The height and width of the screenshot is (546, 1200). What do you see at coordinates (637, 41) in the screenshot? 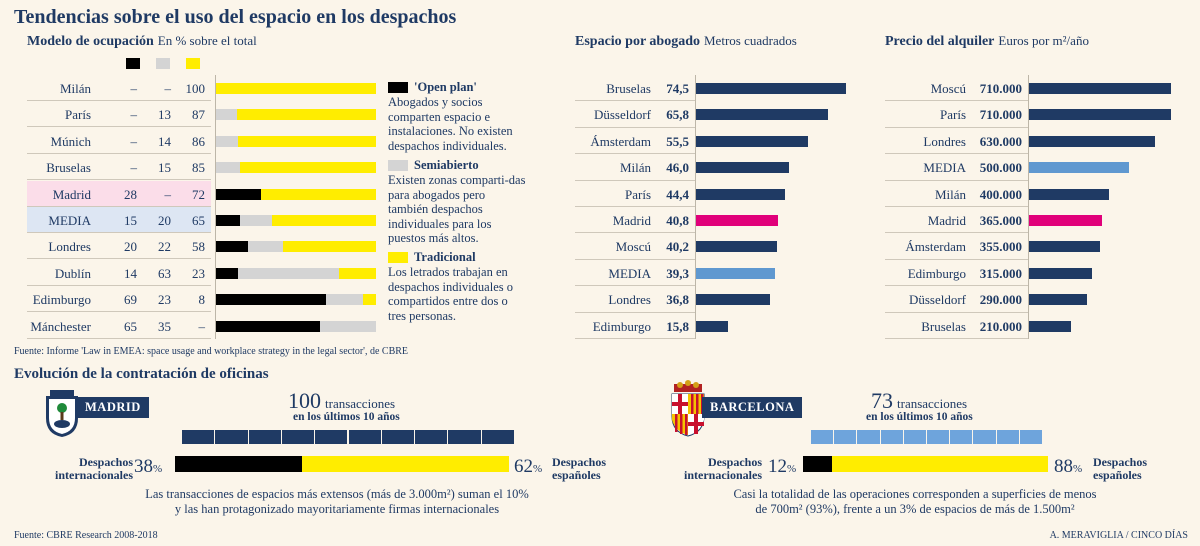
I see `space-title-text: Espacio por abogado` at bounding box center [637, 41].